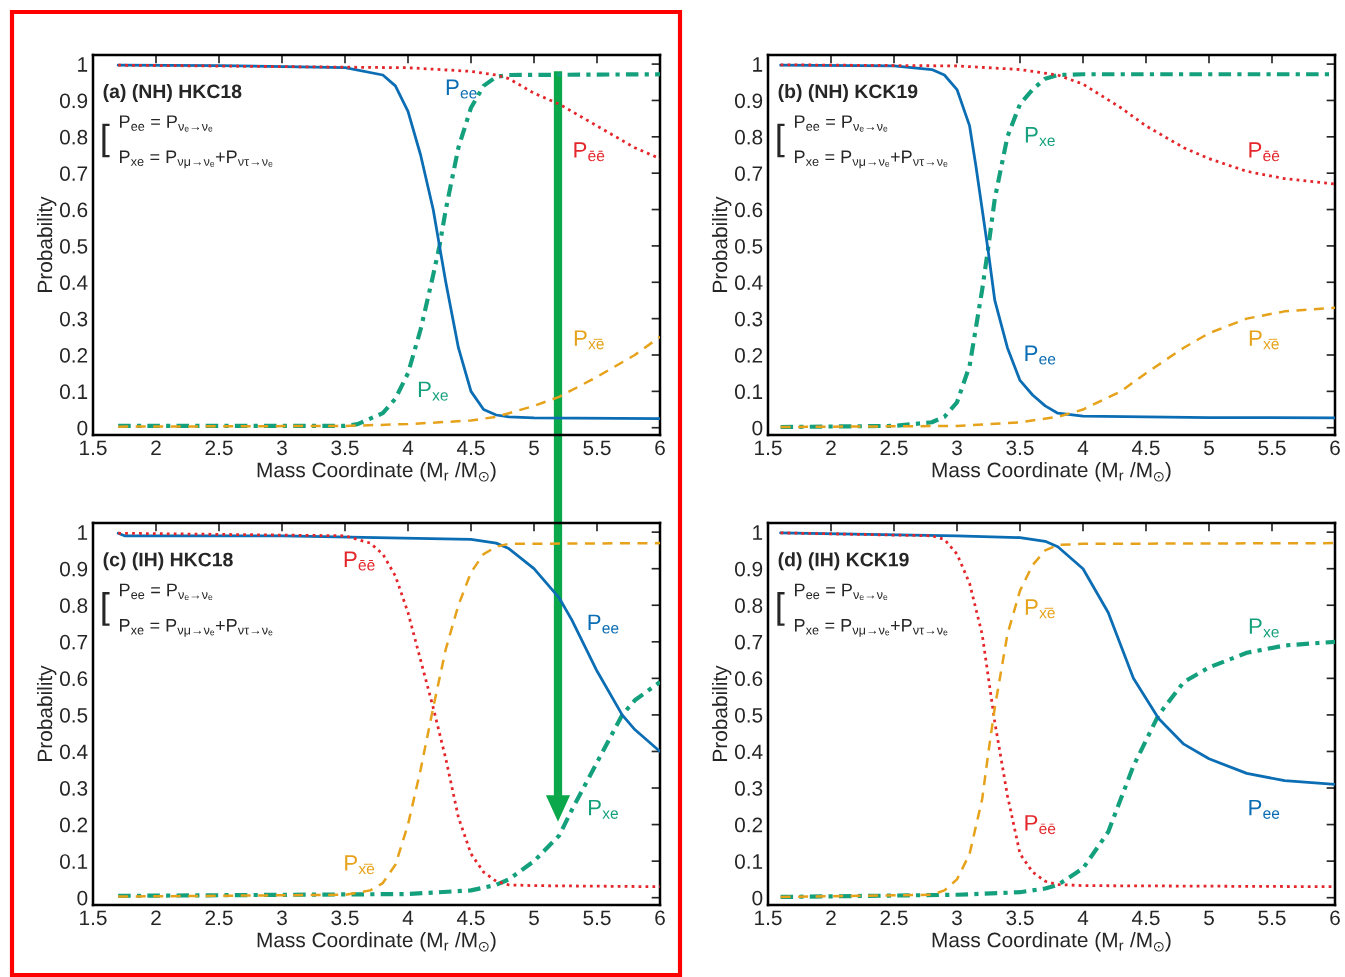 The image size is (1345, 977). Describe the element at coordinates (172, 93) in the screenshot. I see `annotation: (a) (NH) HKC18` at that location.